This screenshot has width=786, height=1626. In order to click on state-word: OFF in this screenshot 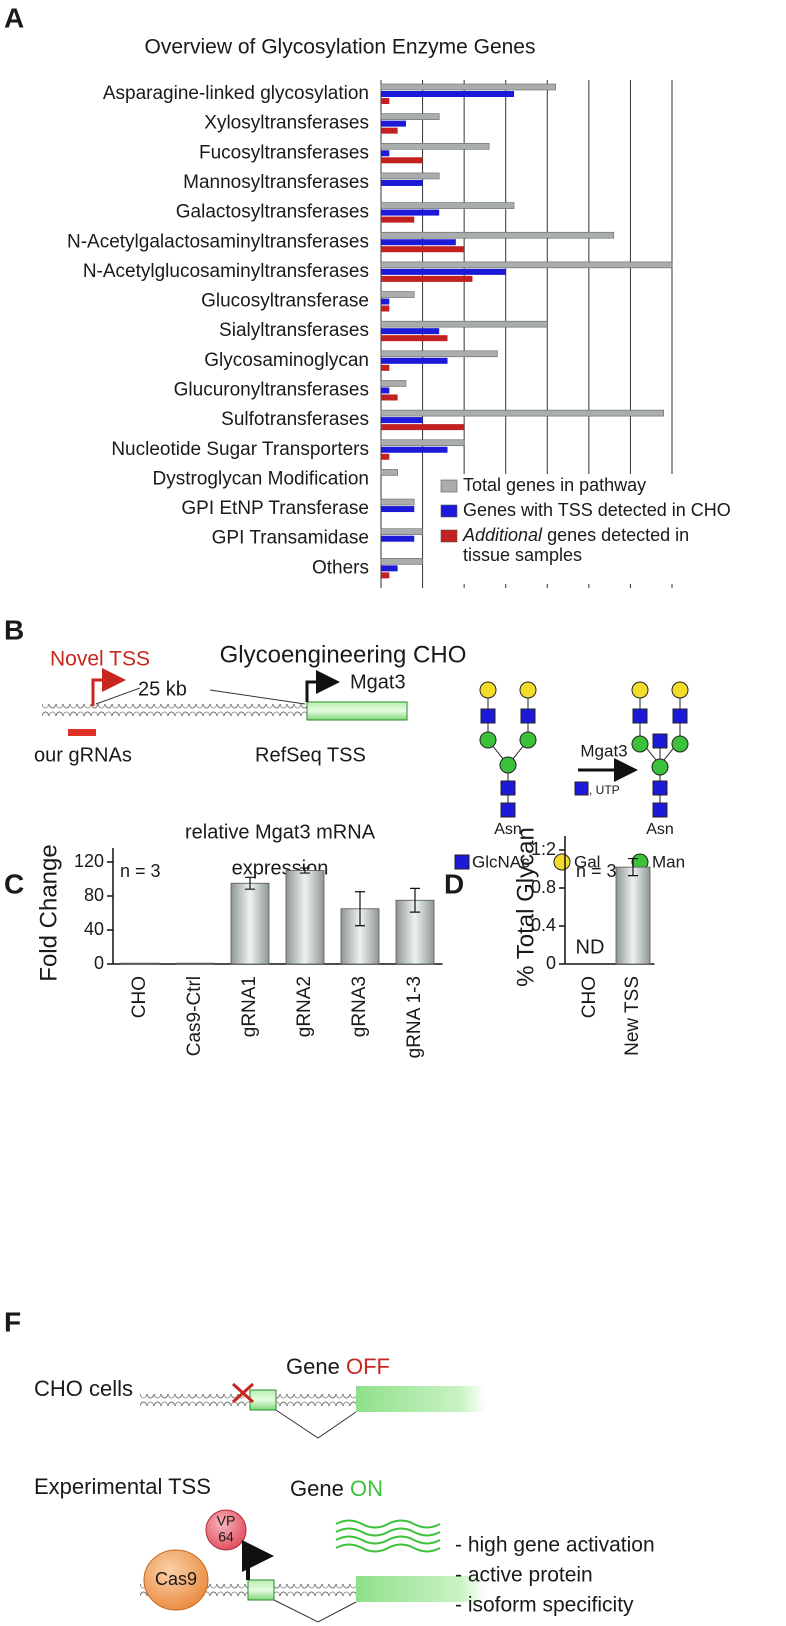, I will do `click(368, 1366)`.